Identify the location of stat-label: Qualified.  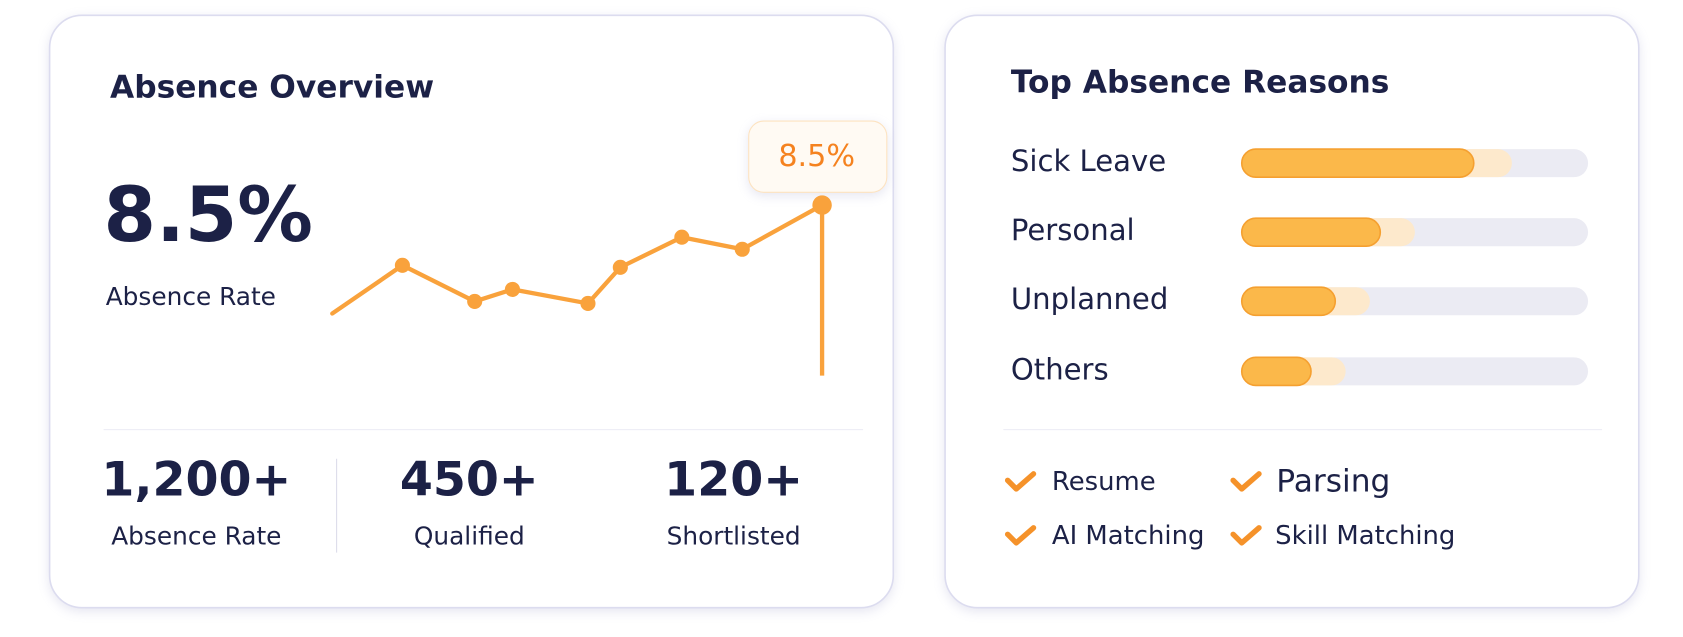
(469, 536).